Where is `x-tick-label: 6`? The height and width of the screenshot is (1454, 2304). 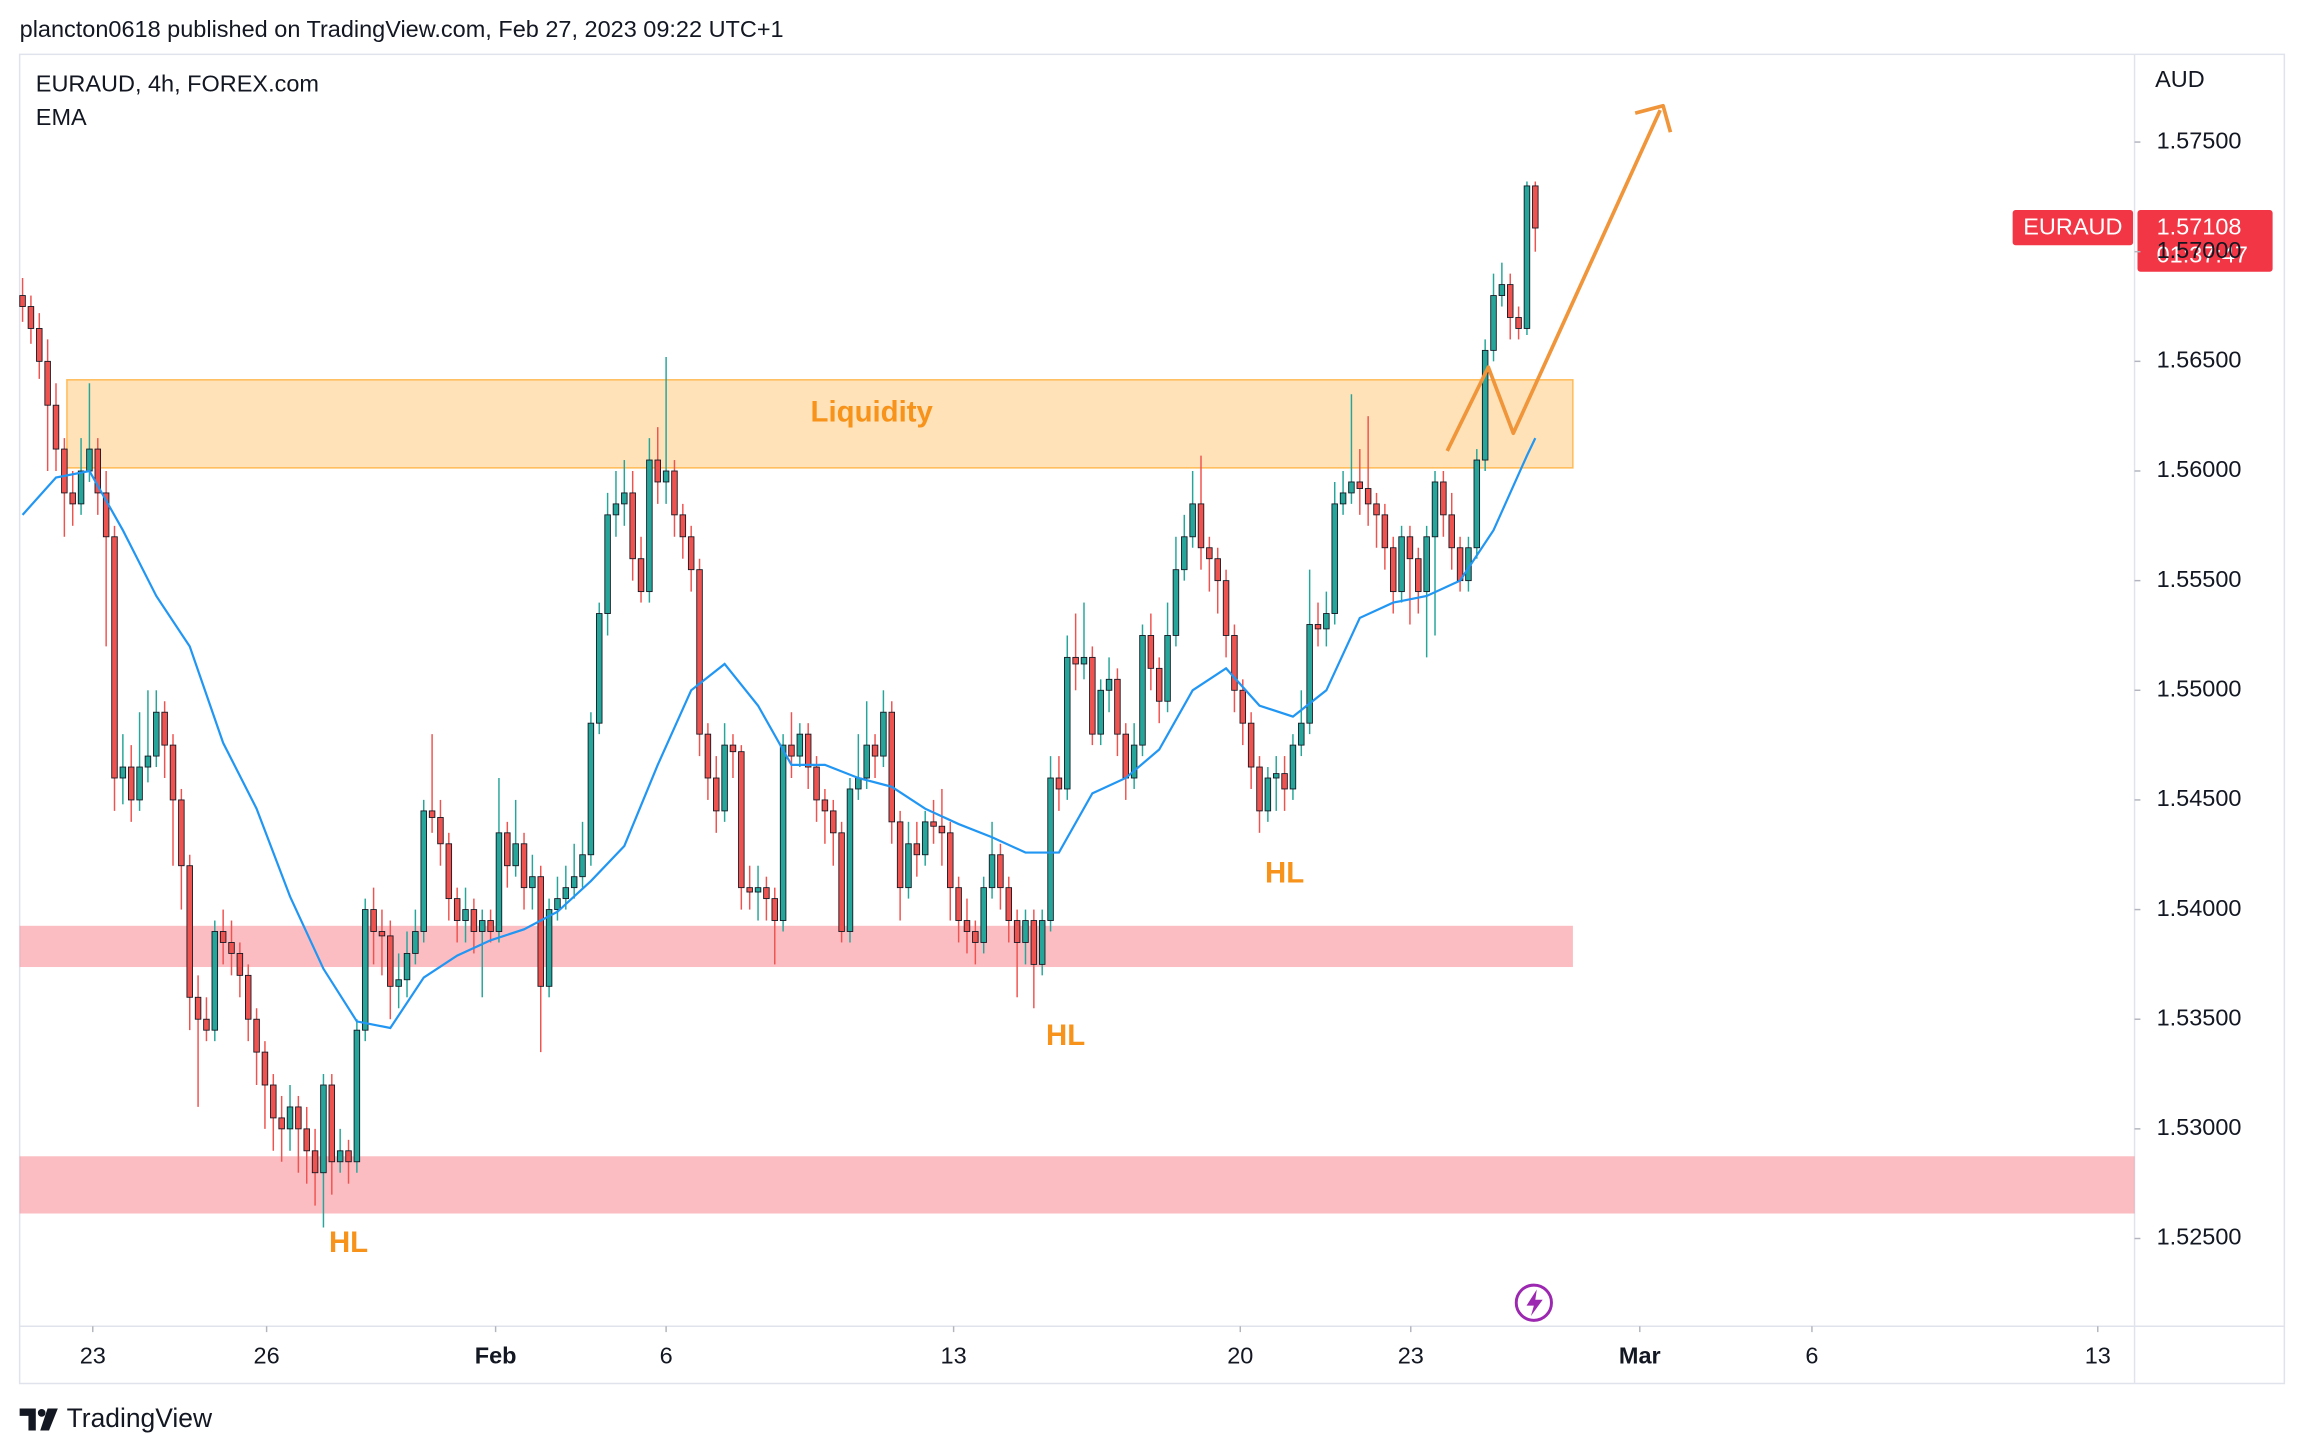
x-tick-label: 6 is located at coordinates (666, 1355).